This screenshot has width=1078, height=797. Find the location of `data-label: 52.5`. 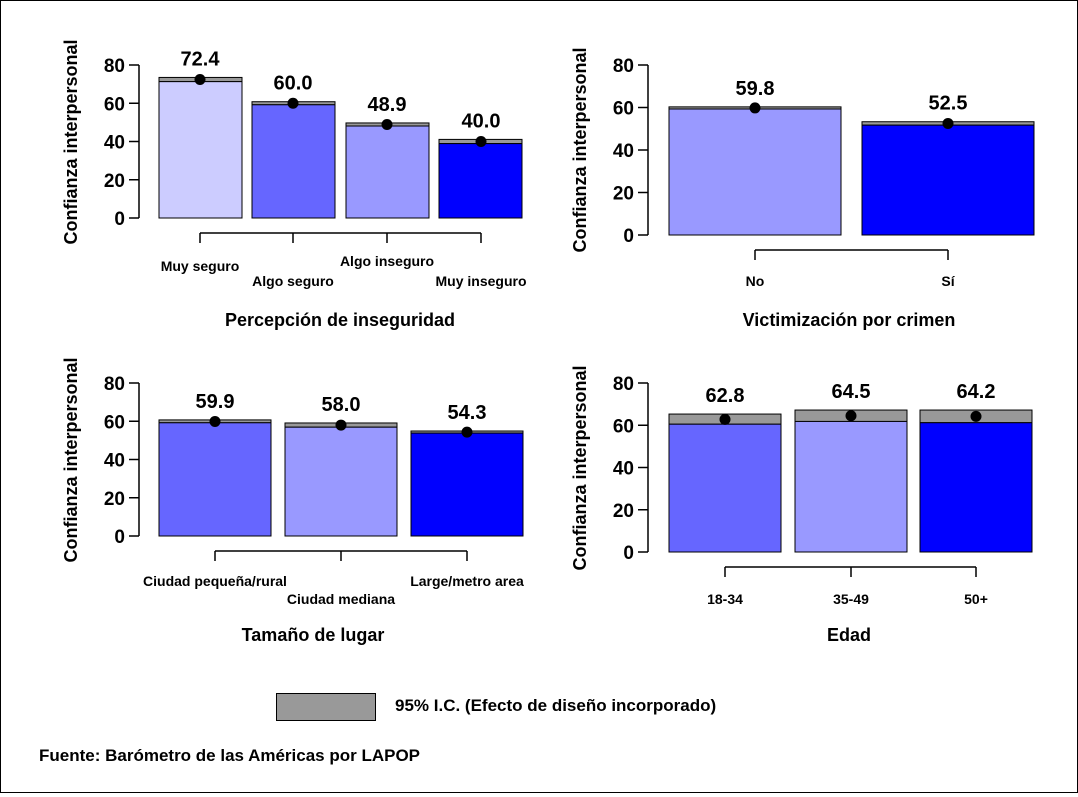

data-label: 52.5 is located at coordinates (948, 104).